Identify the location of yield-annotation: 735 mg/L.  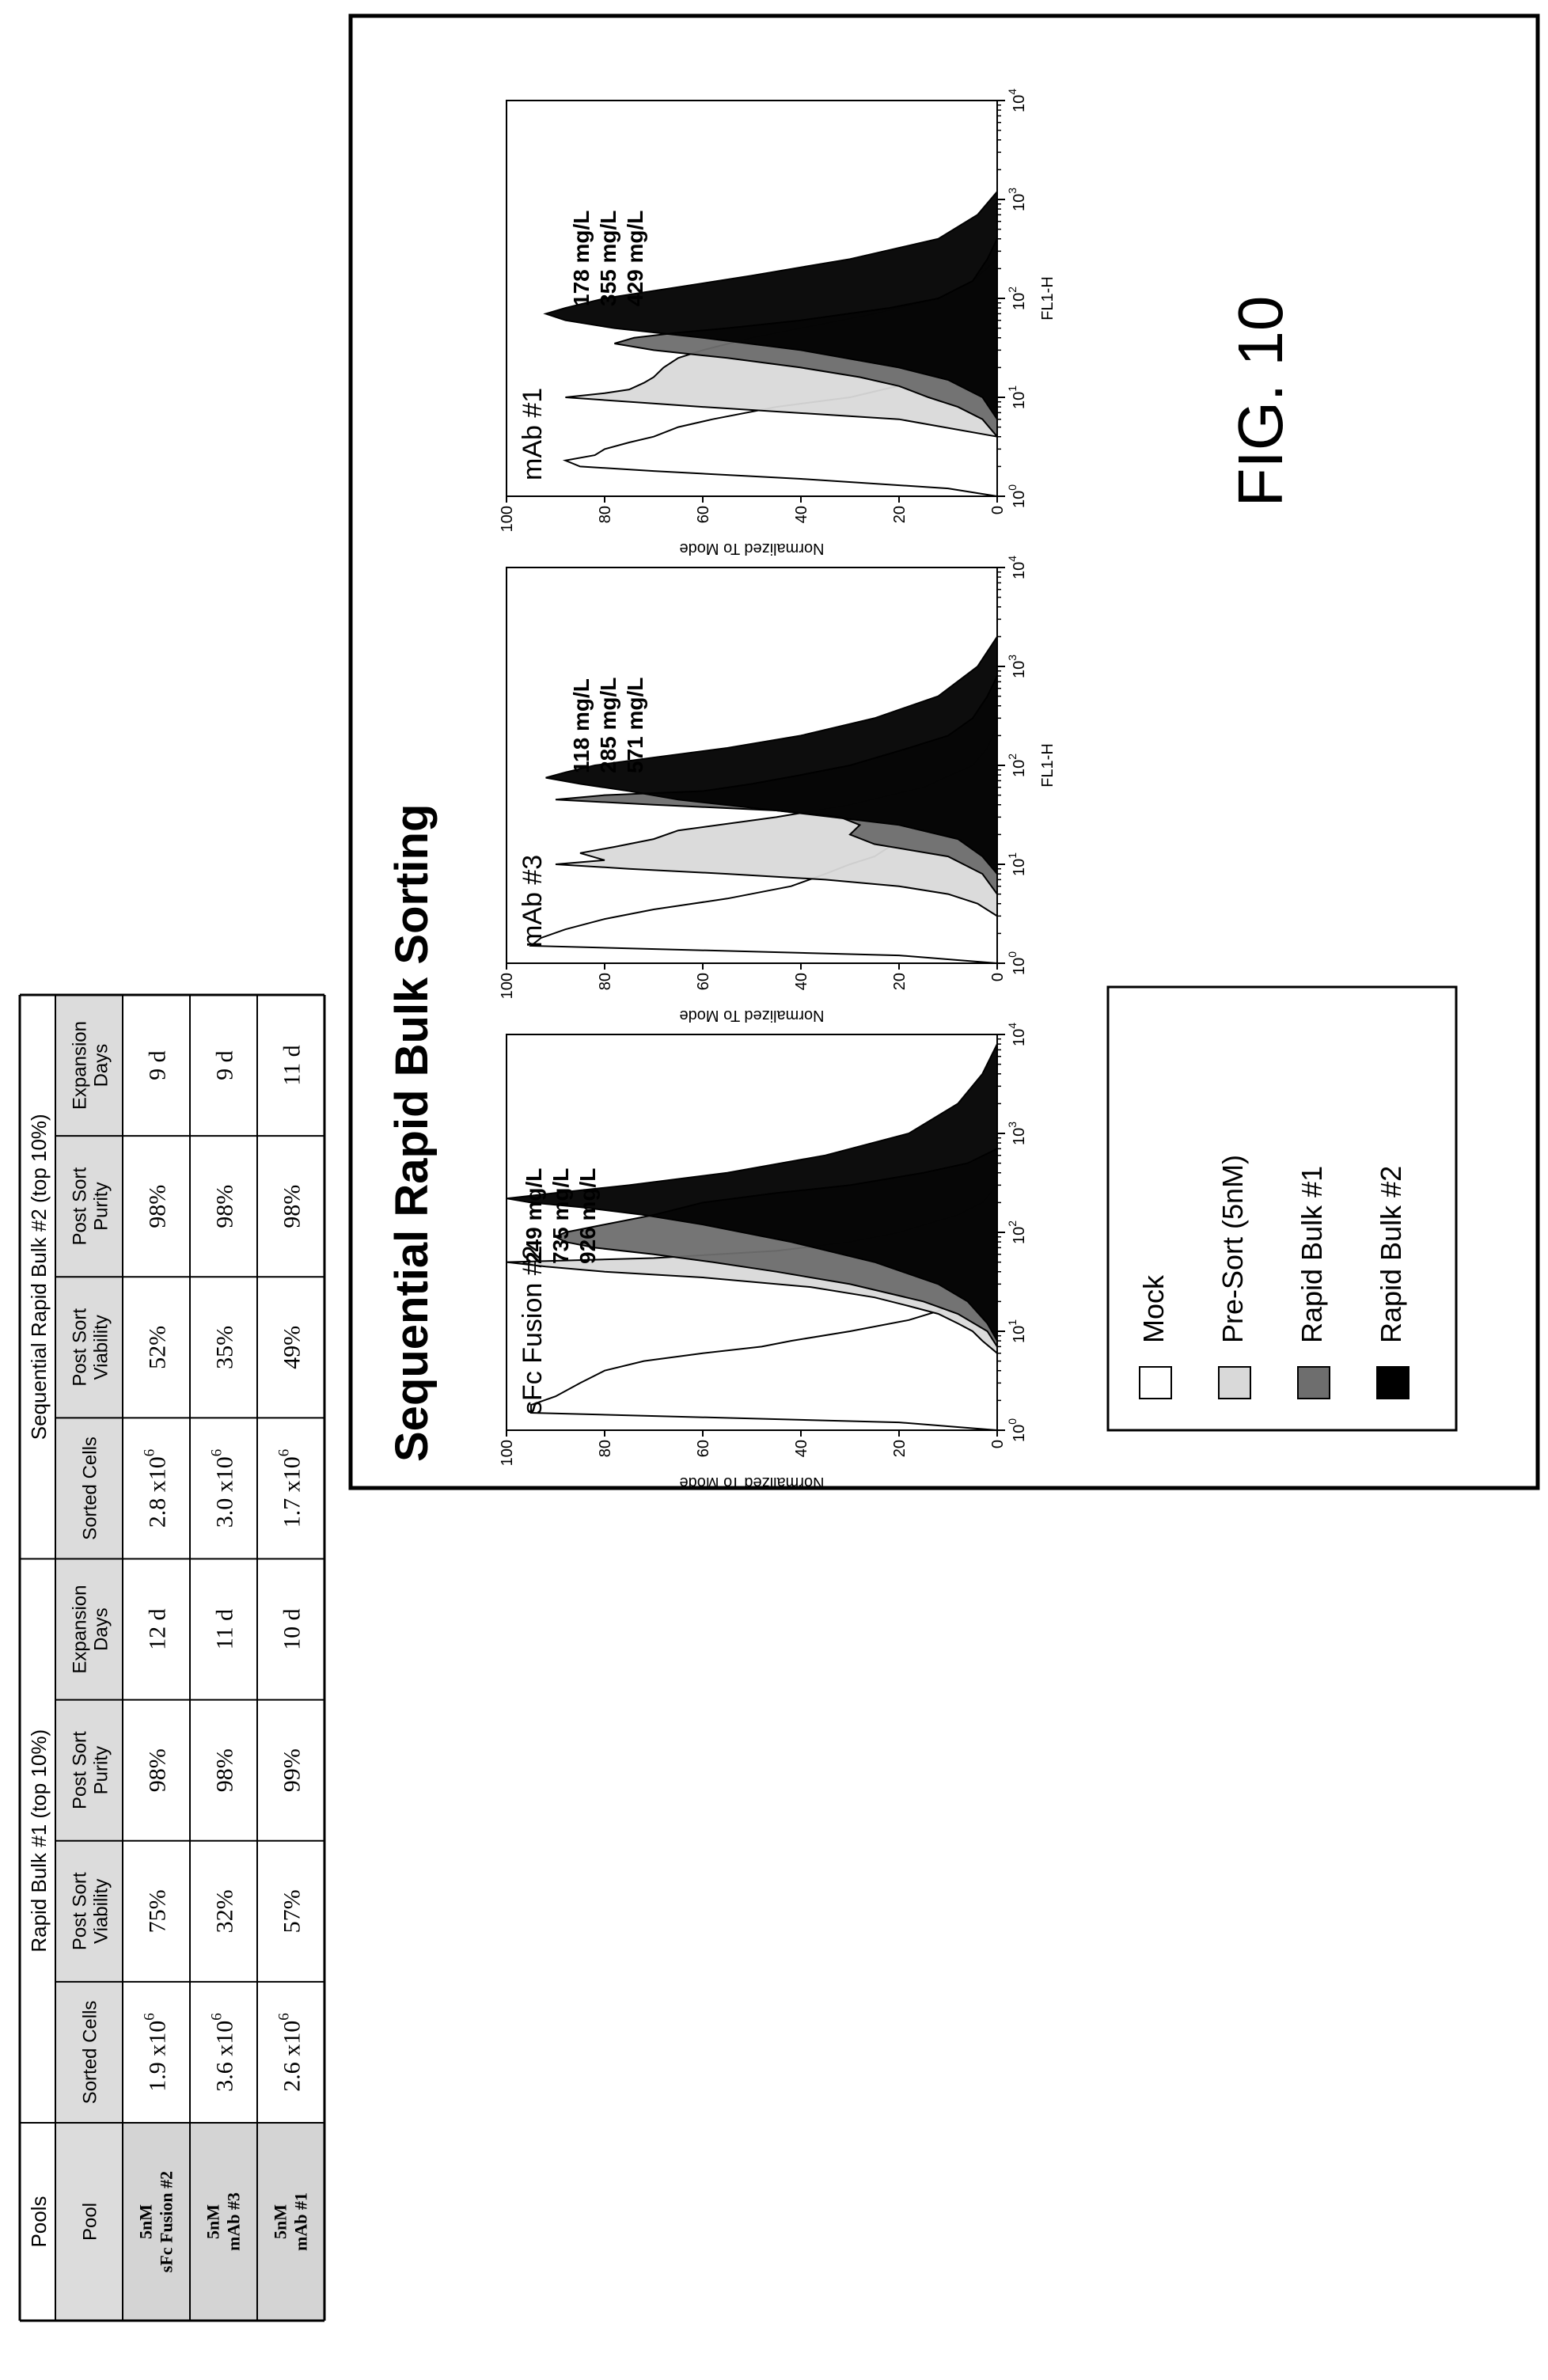
(560, 1216).